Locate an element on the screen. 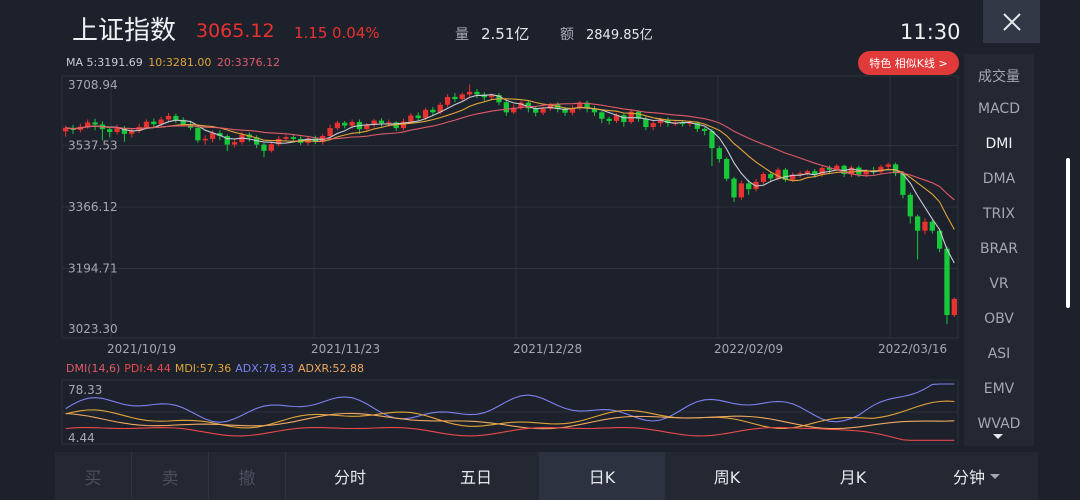  period-label: 月K is located at coordinates (853, 477).